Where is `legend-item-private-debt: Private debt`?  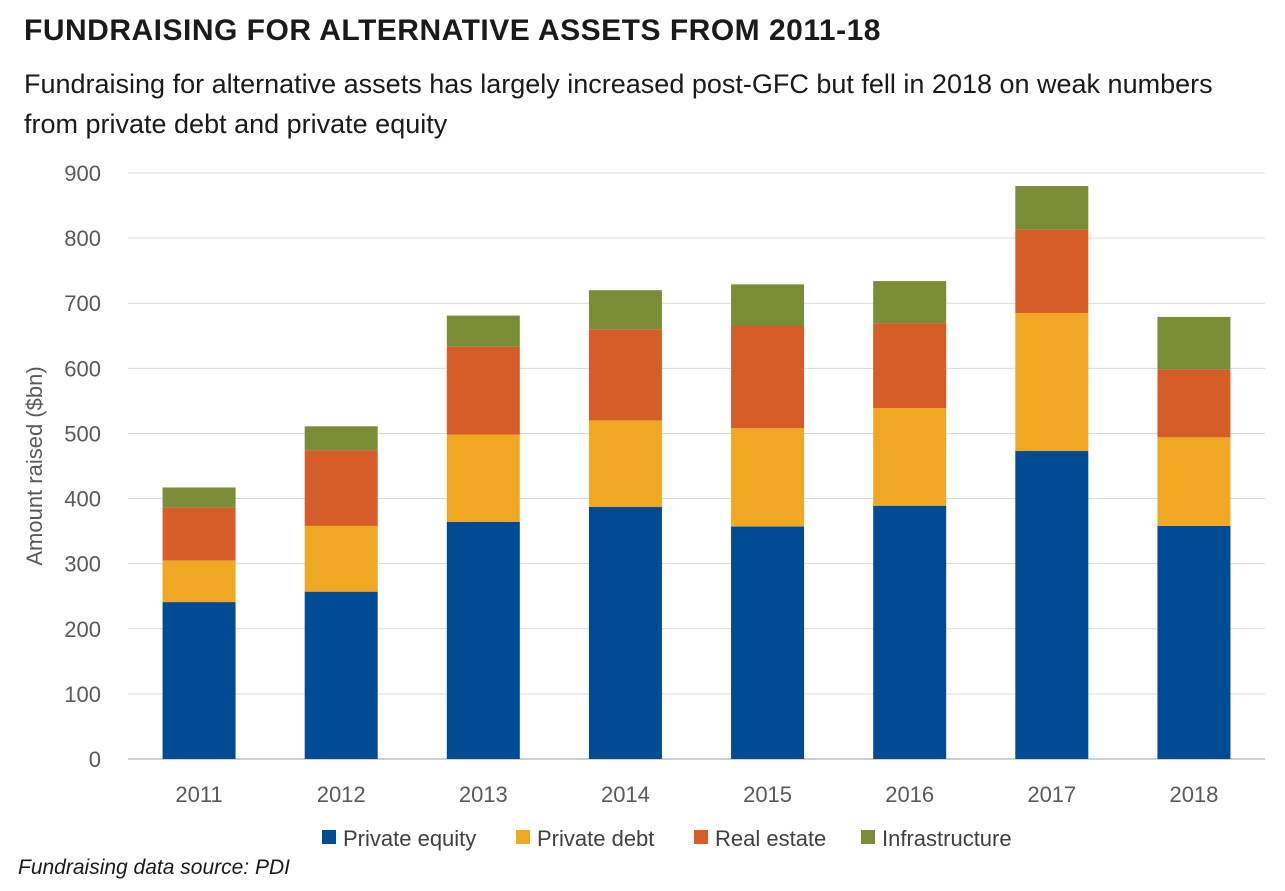
legend-item-private-debt: Private debt is located at coordinates (585, 838).